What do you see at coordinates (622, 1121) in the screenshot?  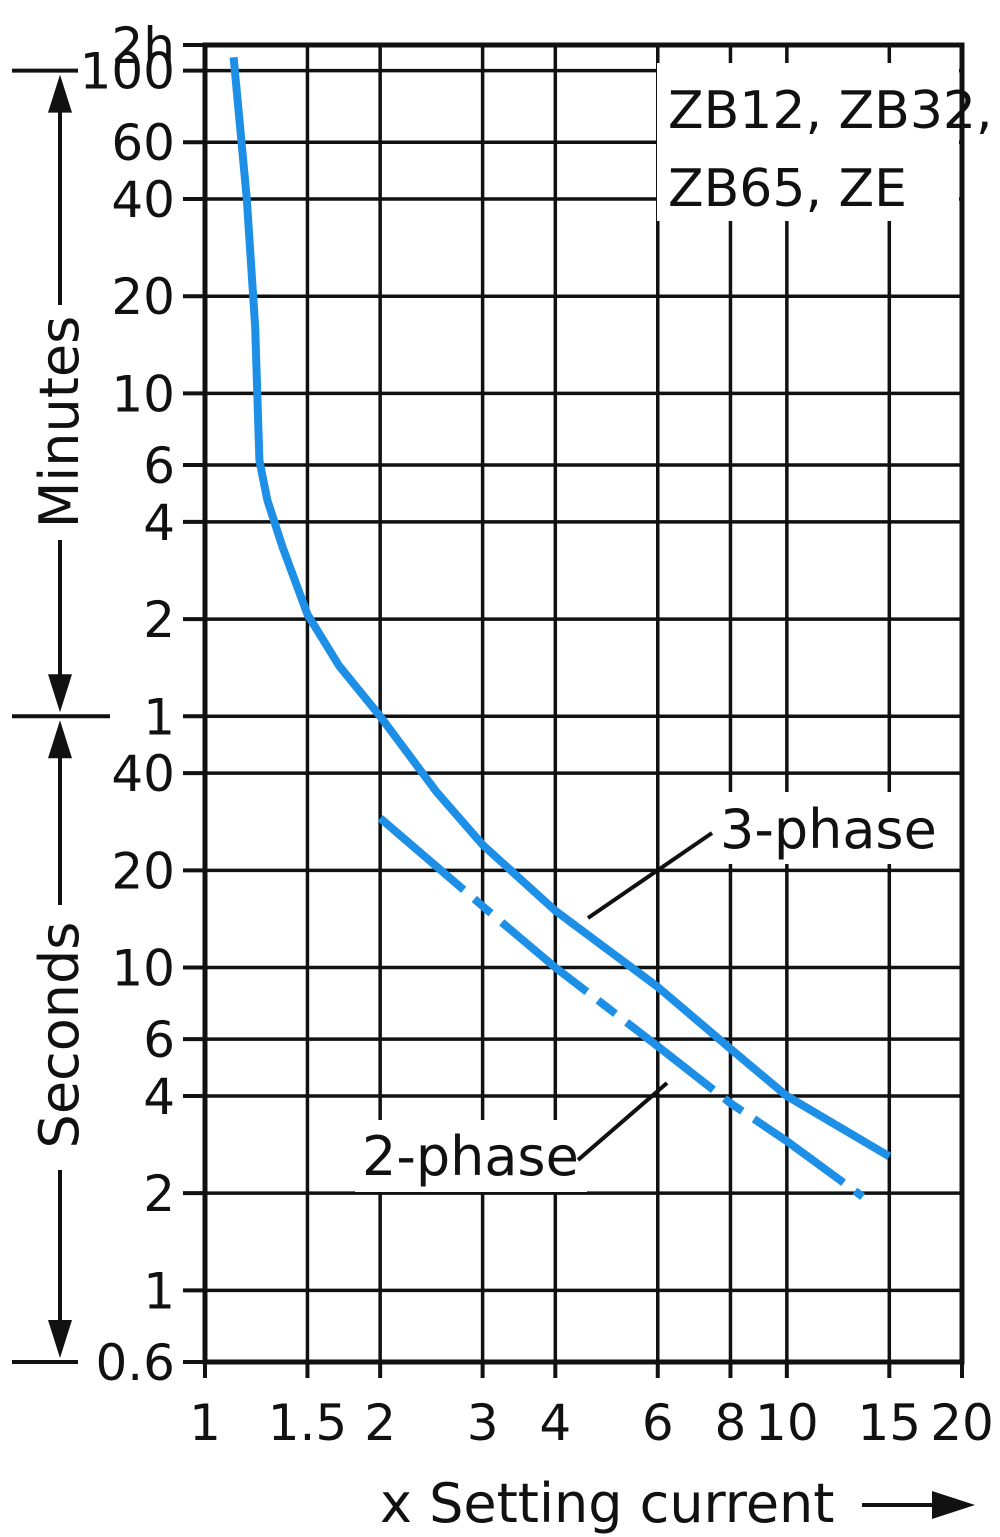 I see `two-phase-leader-line` at bounding box center [622, 1121].